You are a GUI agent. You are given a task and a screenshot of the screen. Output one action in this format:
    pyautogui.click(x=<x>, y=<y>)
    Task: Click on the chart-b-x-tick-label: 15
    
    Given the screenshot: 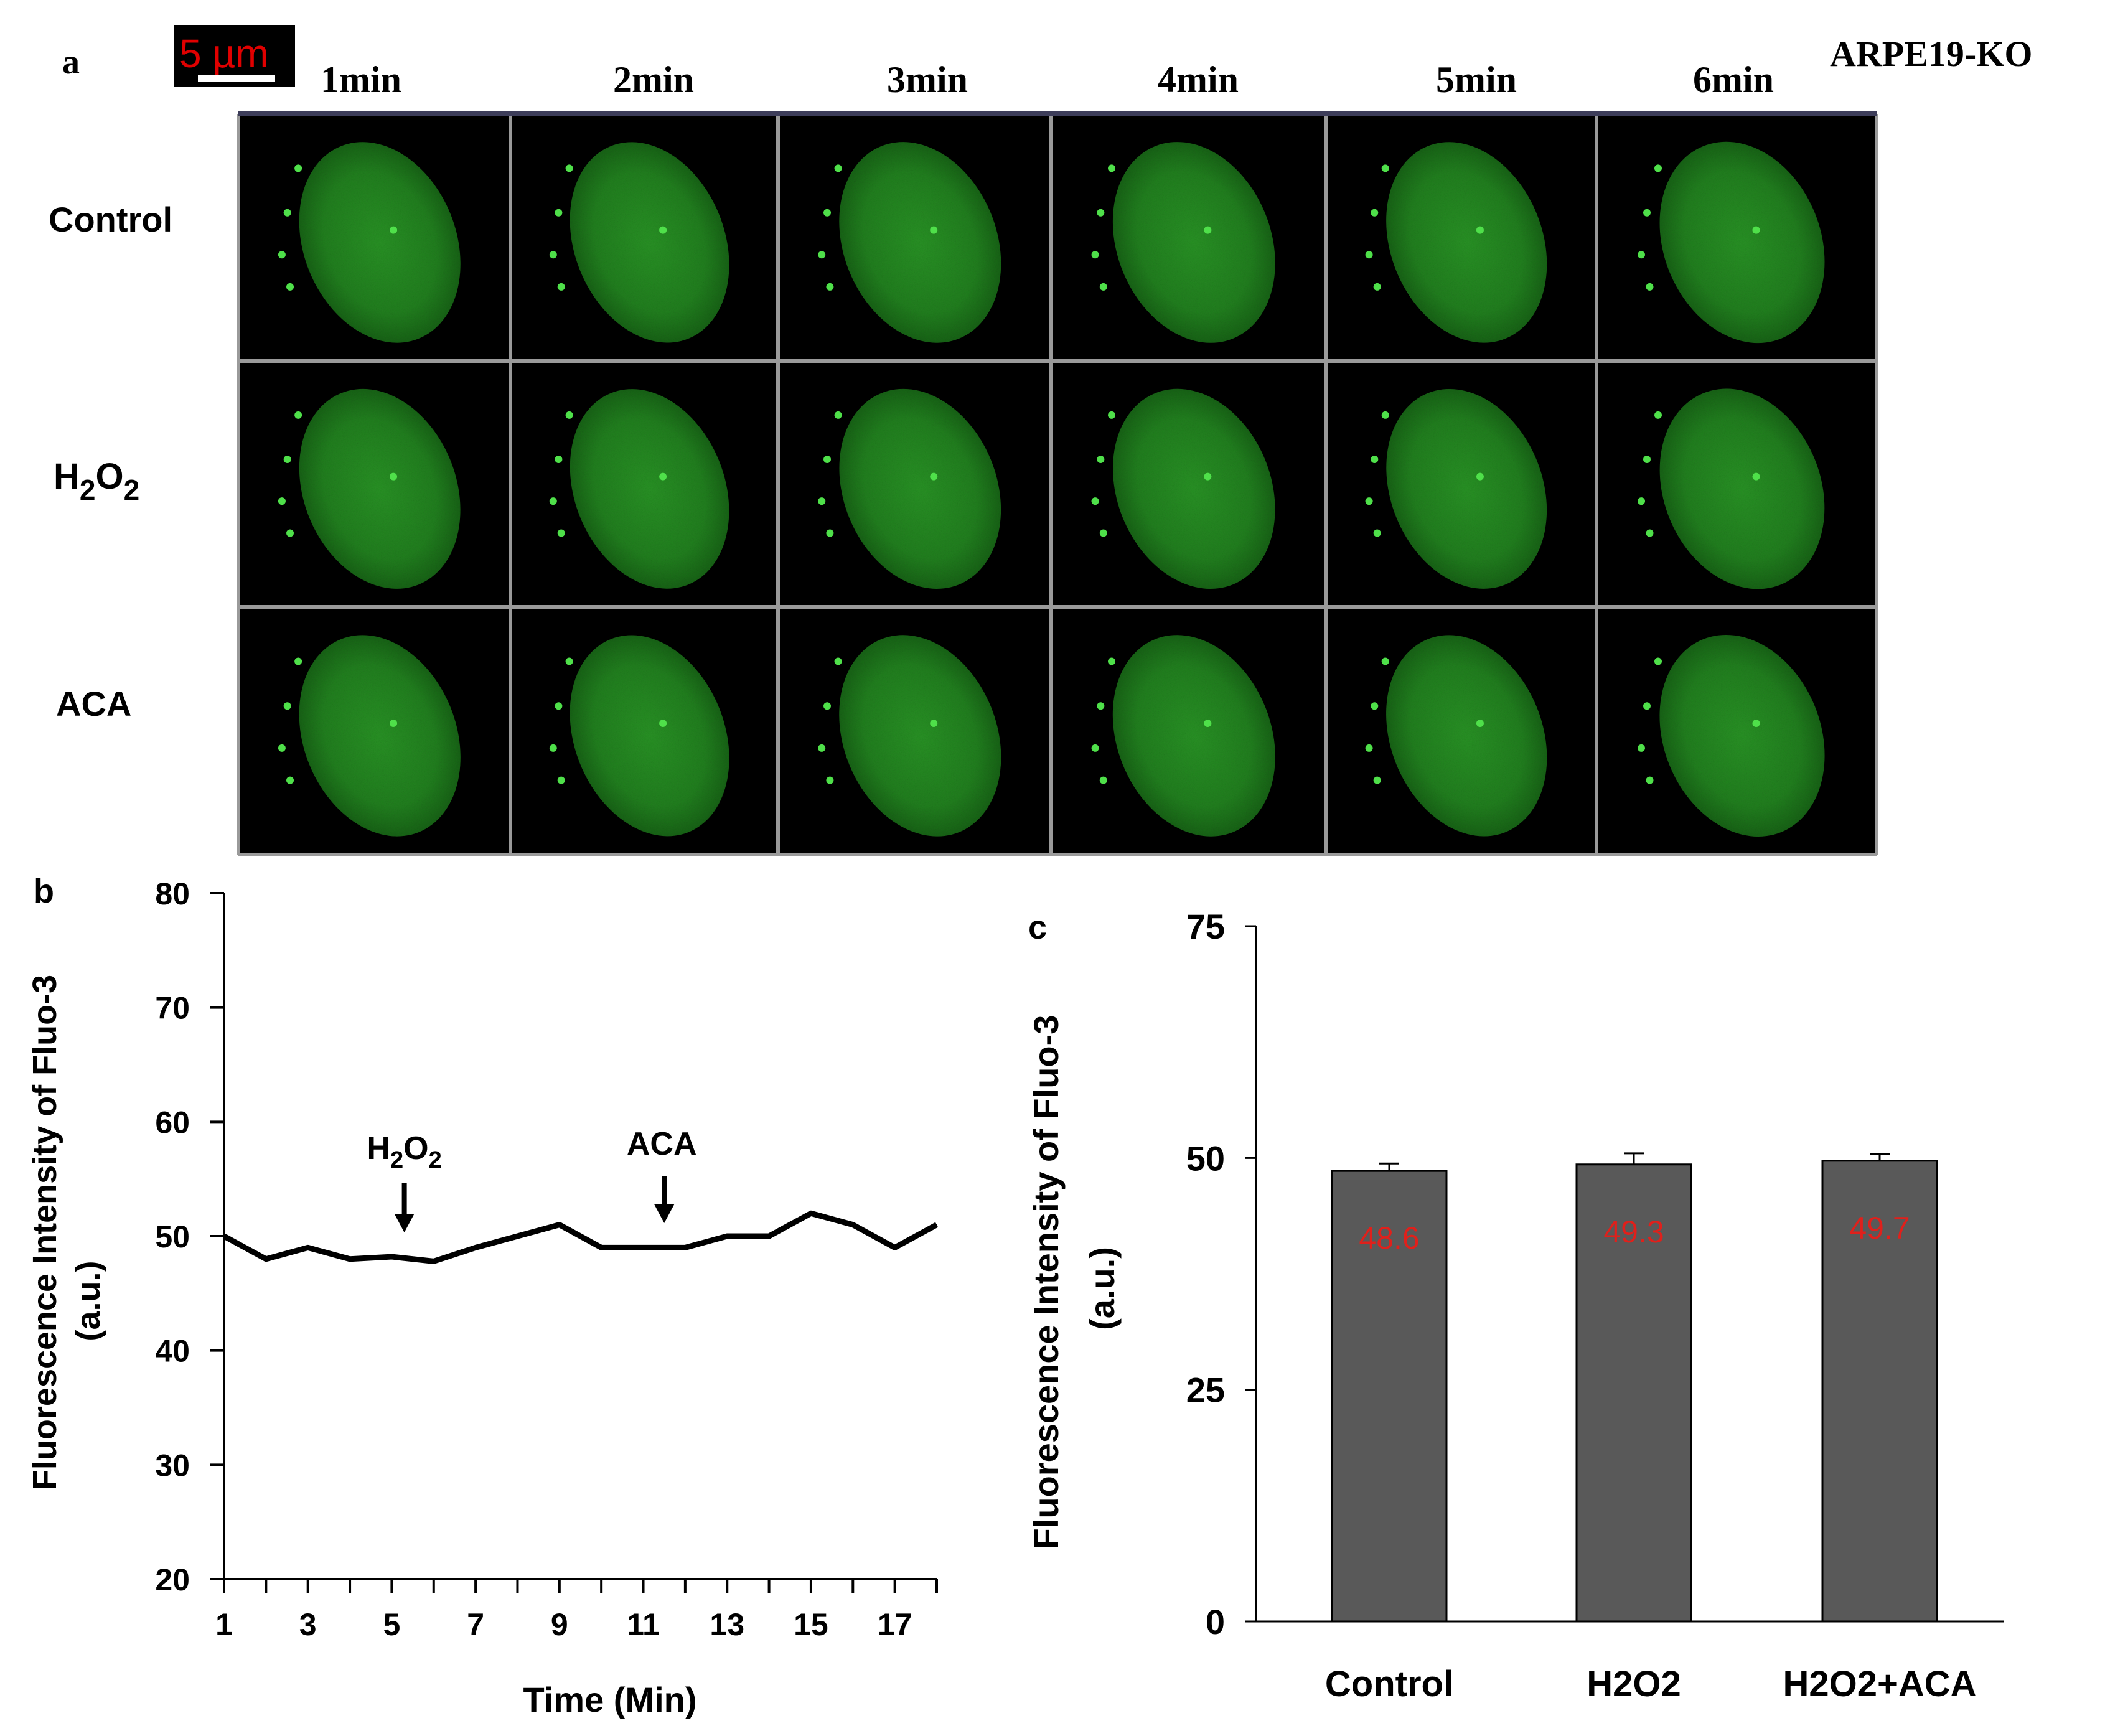 What is the action you would take?
    pyautogui.click(x=811, y=1625)
    